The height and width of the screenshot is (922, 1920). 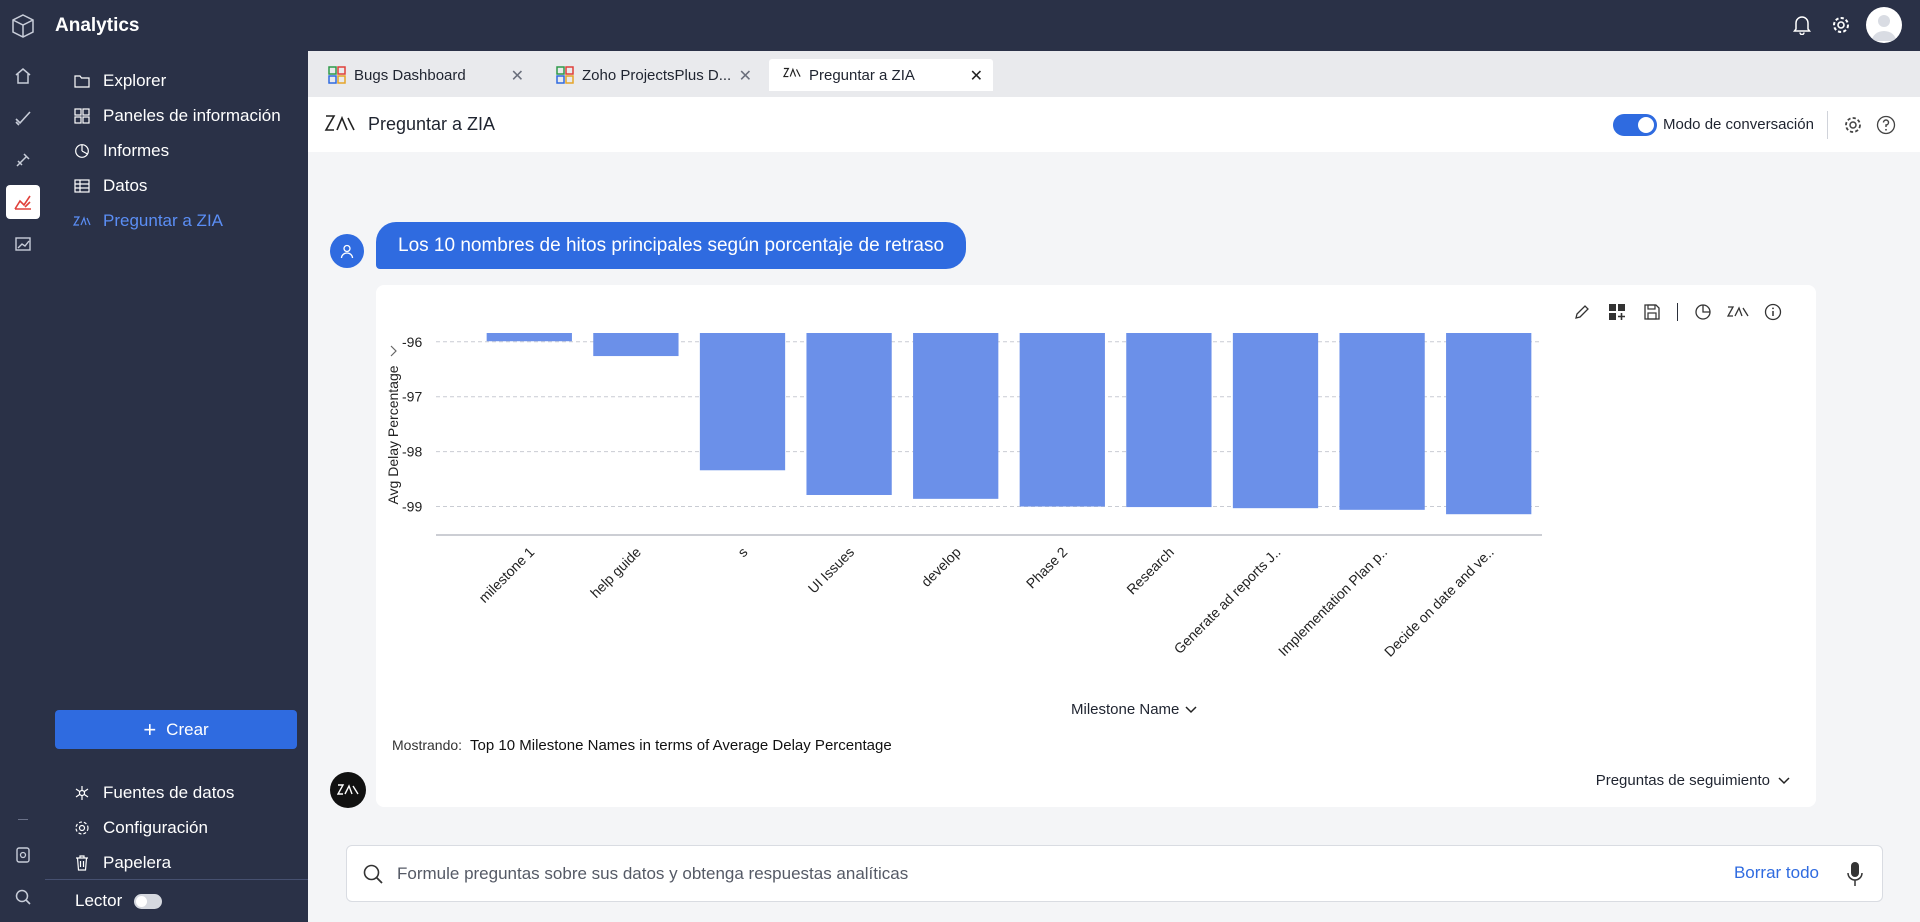 I want to click on sidebar-bottom-nav: Fuentes de datos Configuración Papelera, so click(x=176, y=827).